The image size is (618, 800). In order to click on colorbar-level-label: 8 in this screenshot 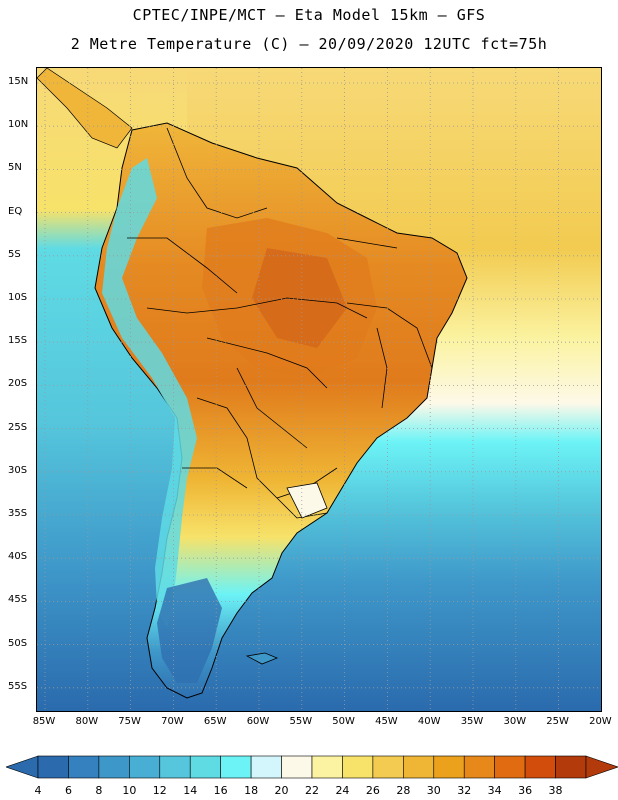, I will do `click(99, 790)`.